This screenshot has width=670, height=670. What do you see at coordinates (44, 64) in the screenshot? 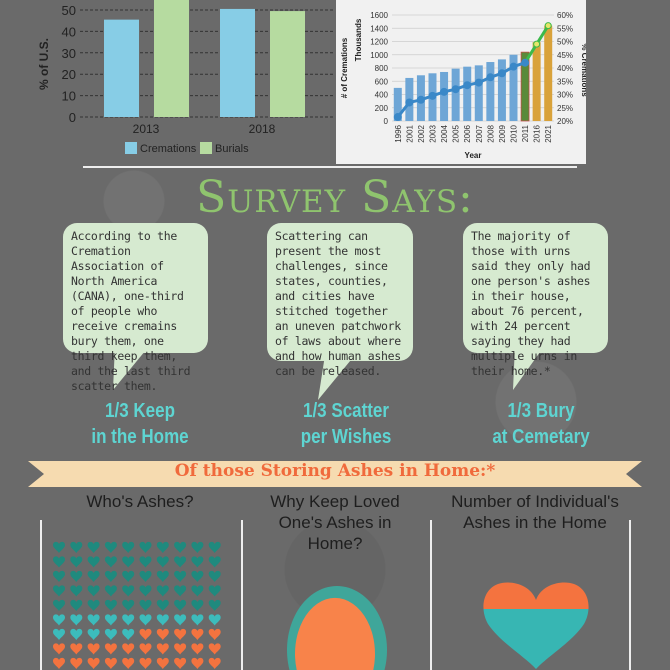
I see `y-axis-label: % of U.S.` at bounding box center [44, 64].